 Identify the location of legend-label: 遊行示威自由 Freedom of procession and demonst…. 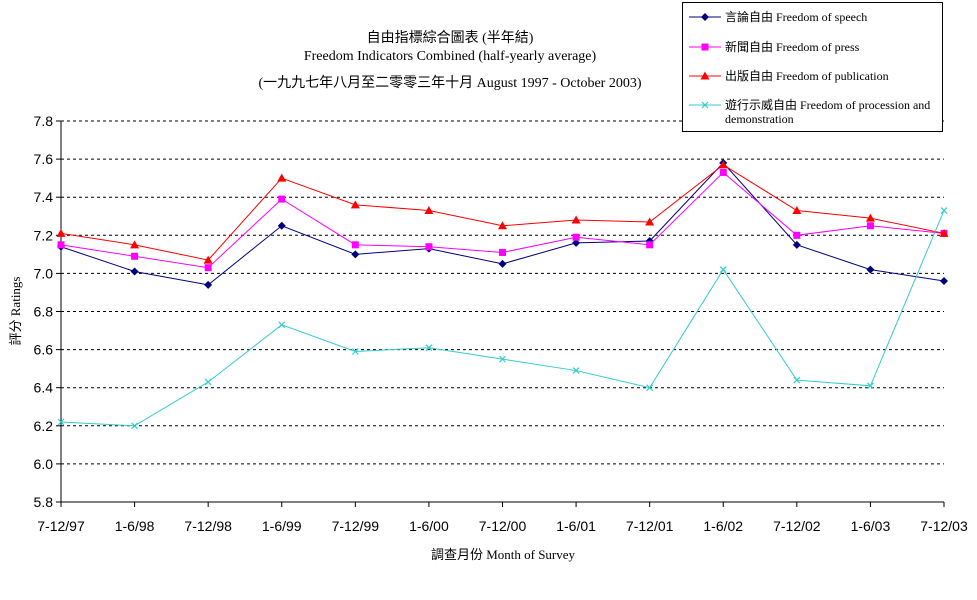
(828, 112).